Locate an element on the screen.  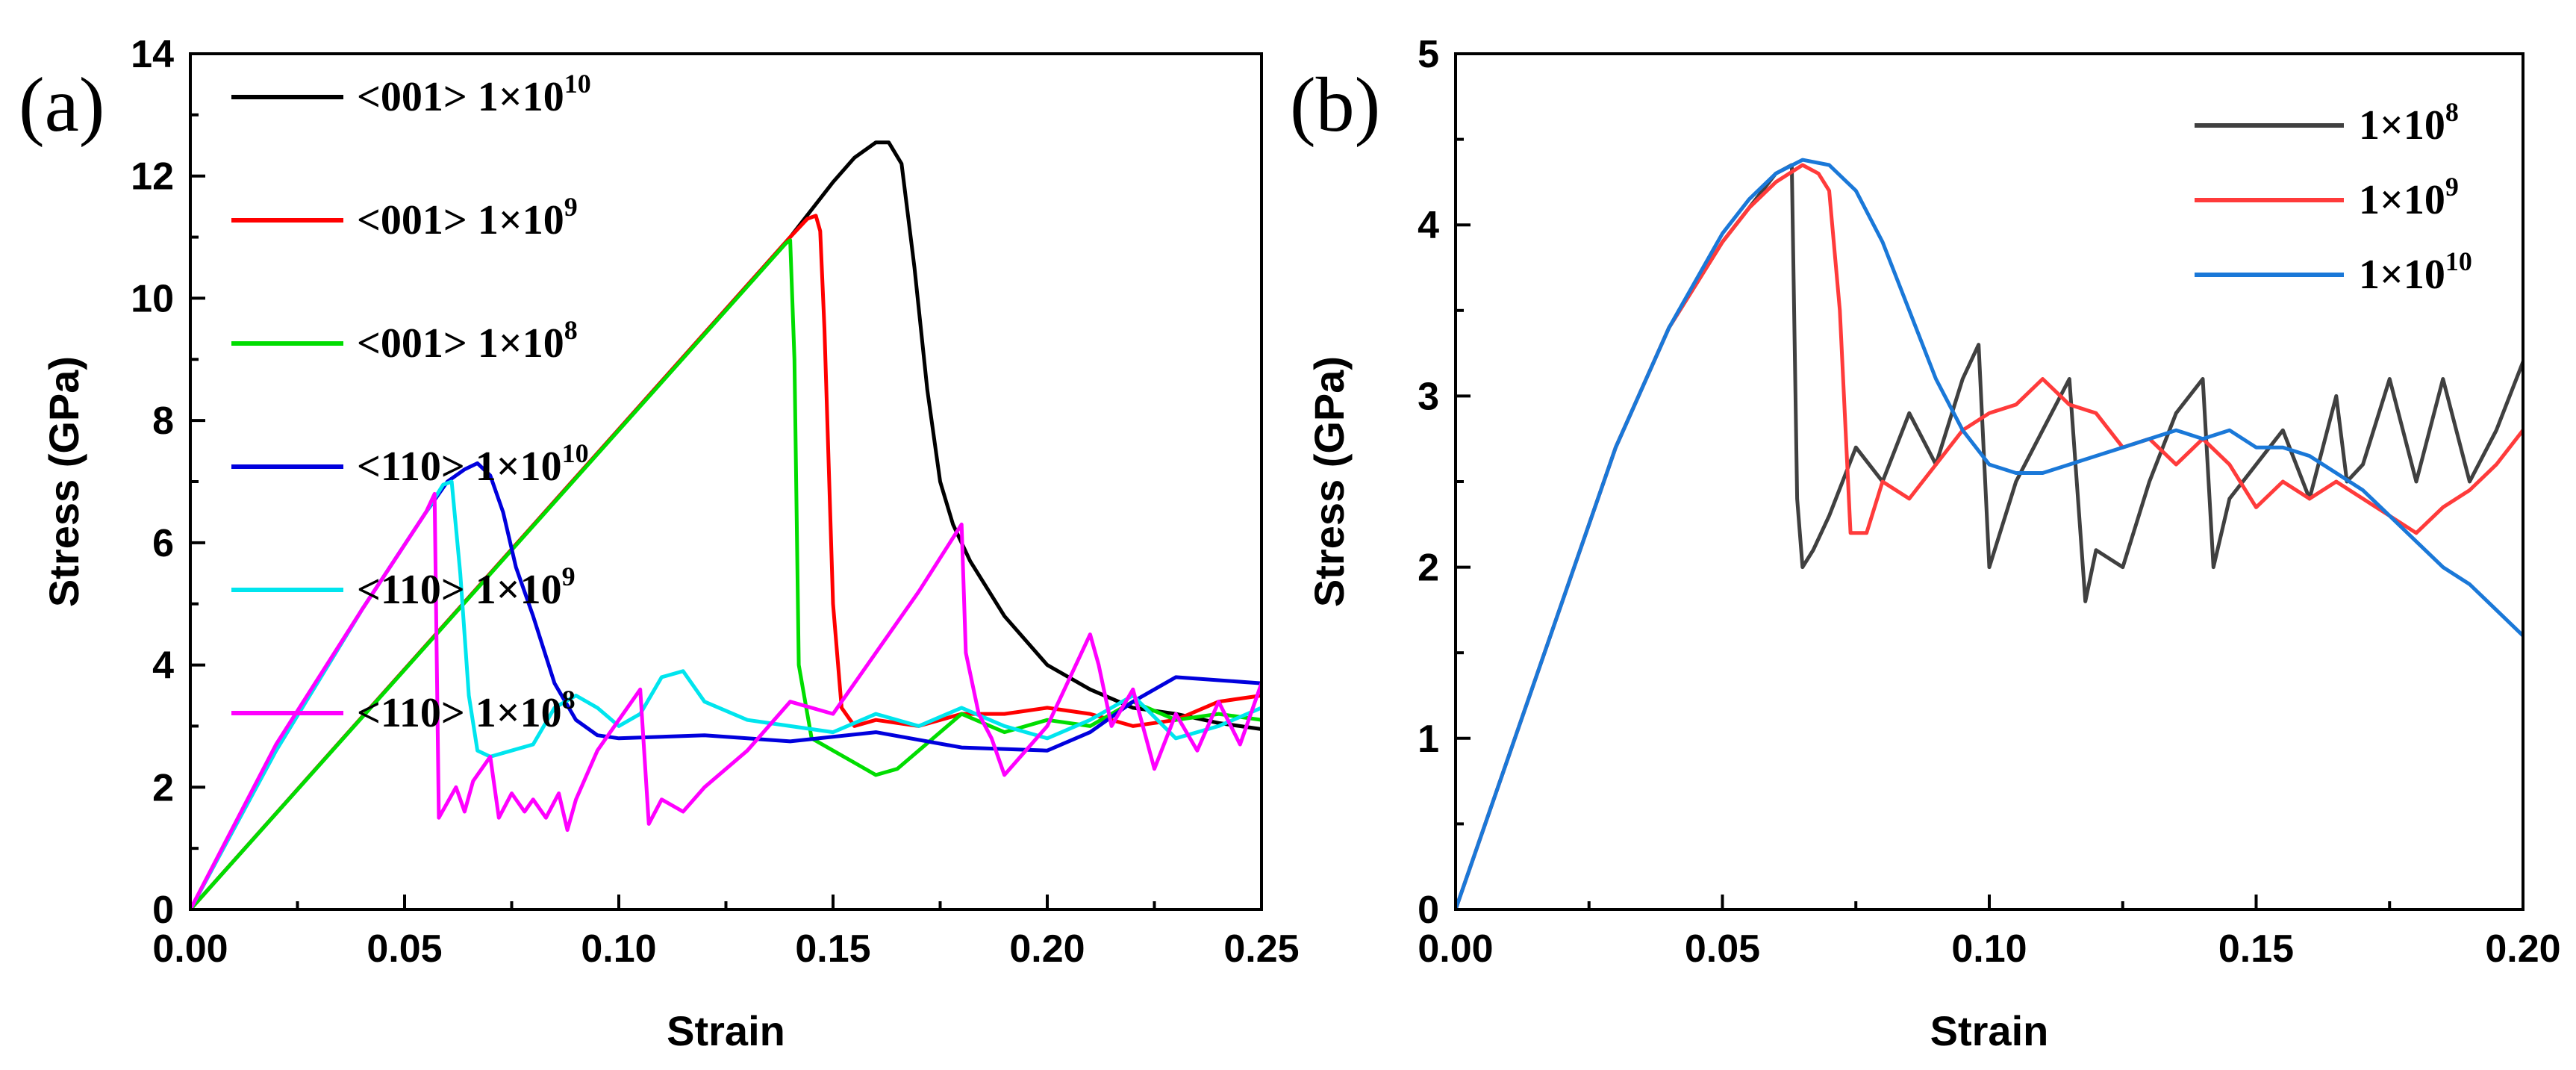
y-tick-label: 8 is located at coordinates (163, 421).